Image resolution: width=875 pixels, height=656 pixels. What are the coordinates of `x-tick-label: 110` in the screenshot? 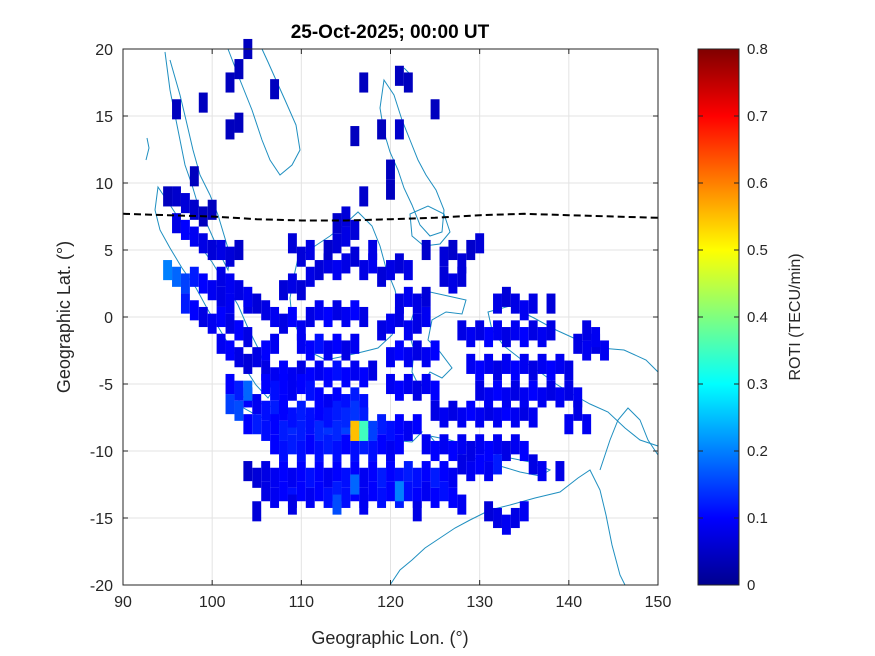 It's located at (302, 602).